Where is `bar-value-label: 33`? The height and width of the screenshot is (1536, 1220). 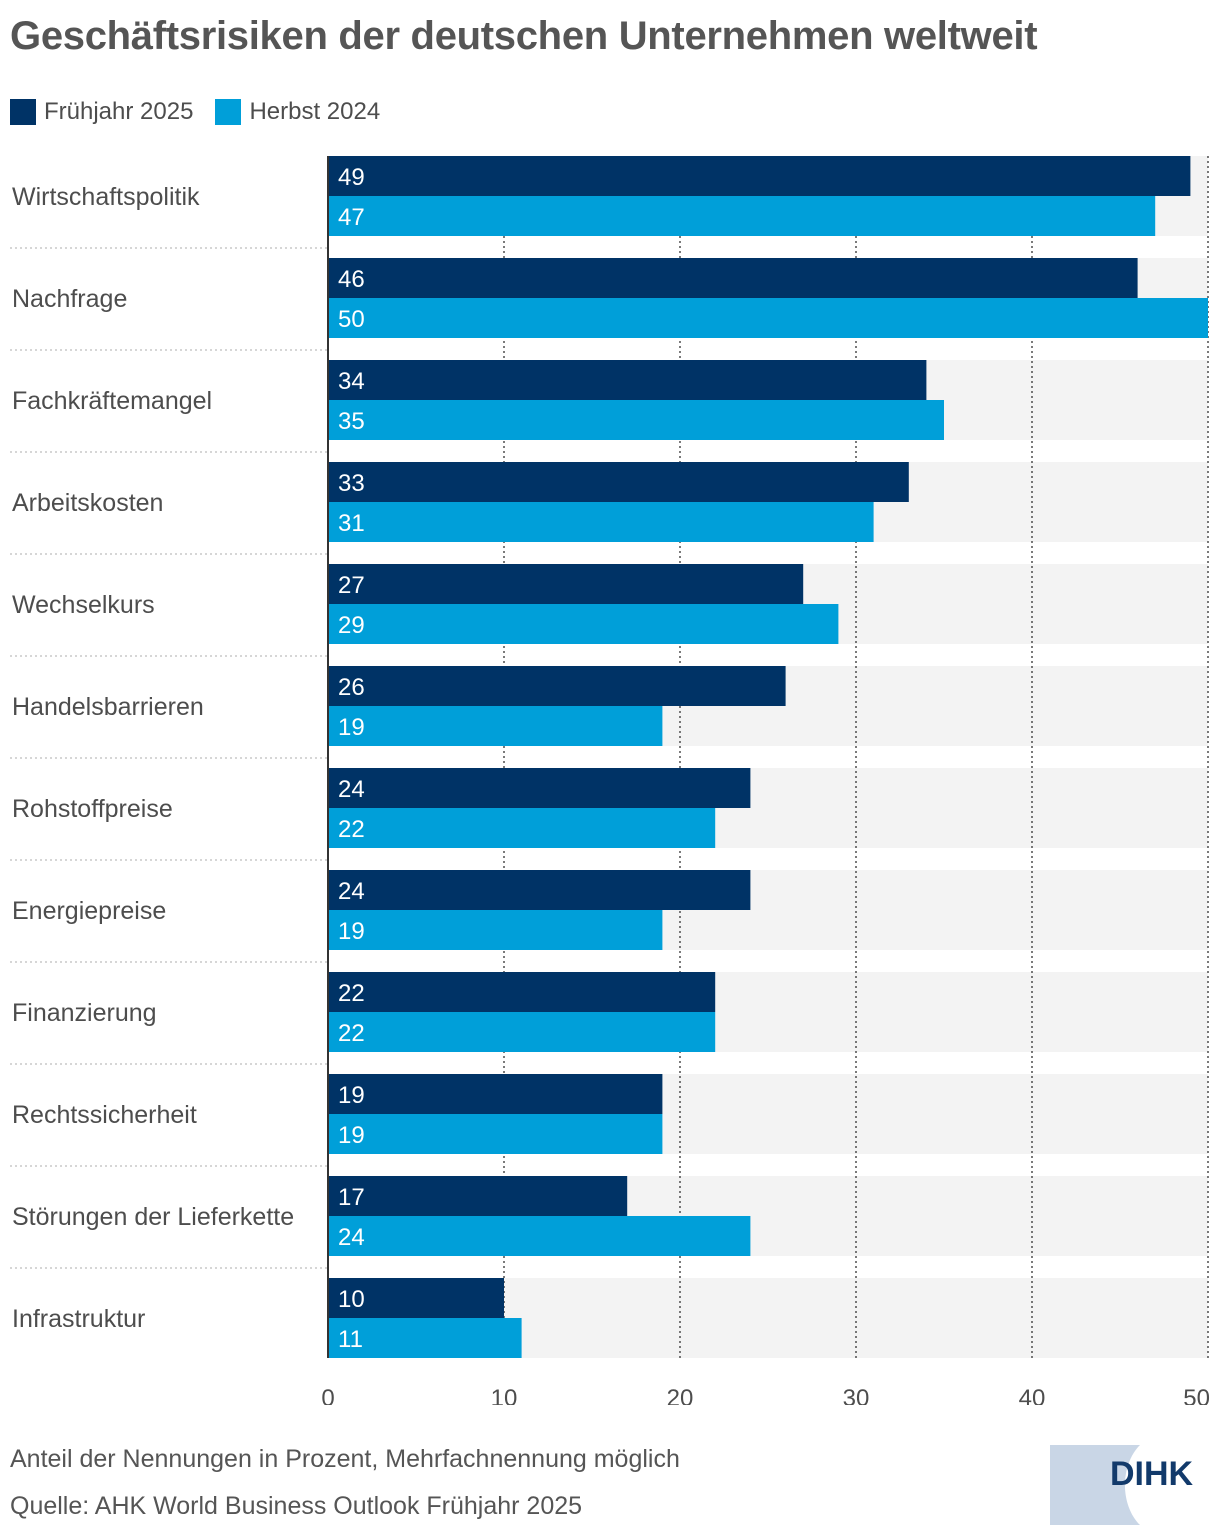
bar-value-label: 33 is located at coordinates (351, 483).